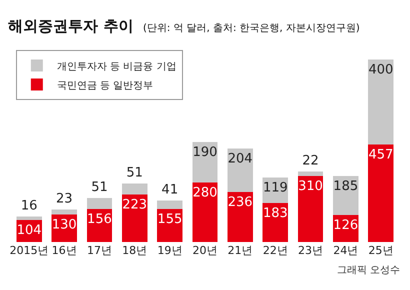 This screenshot has height=290, width=410. Describe the element at coordinates (310, 160) in the screenshot. I see `data-label: 22` at that location.